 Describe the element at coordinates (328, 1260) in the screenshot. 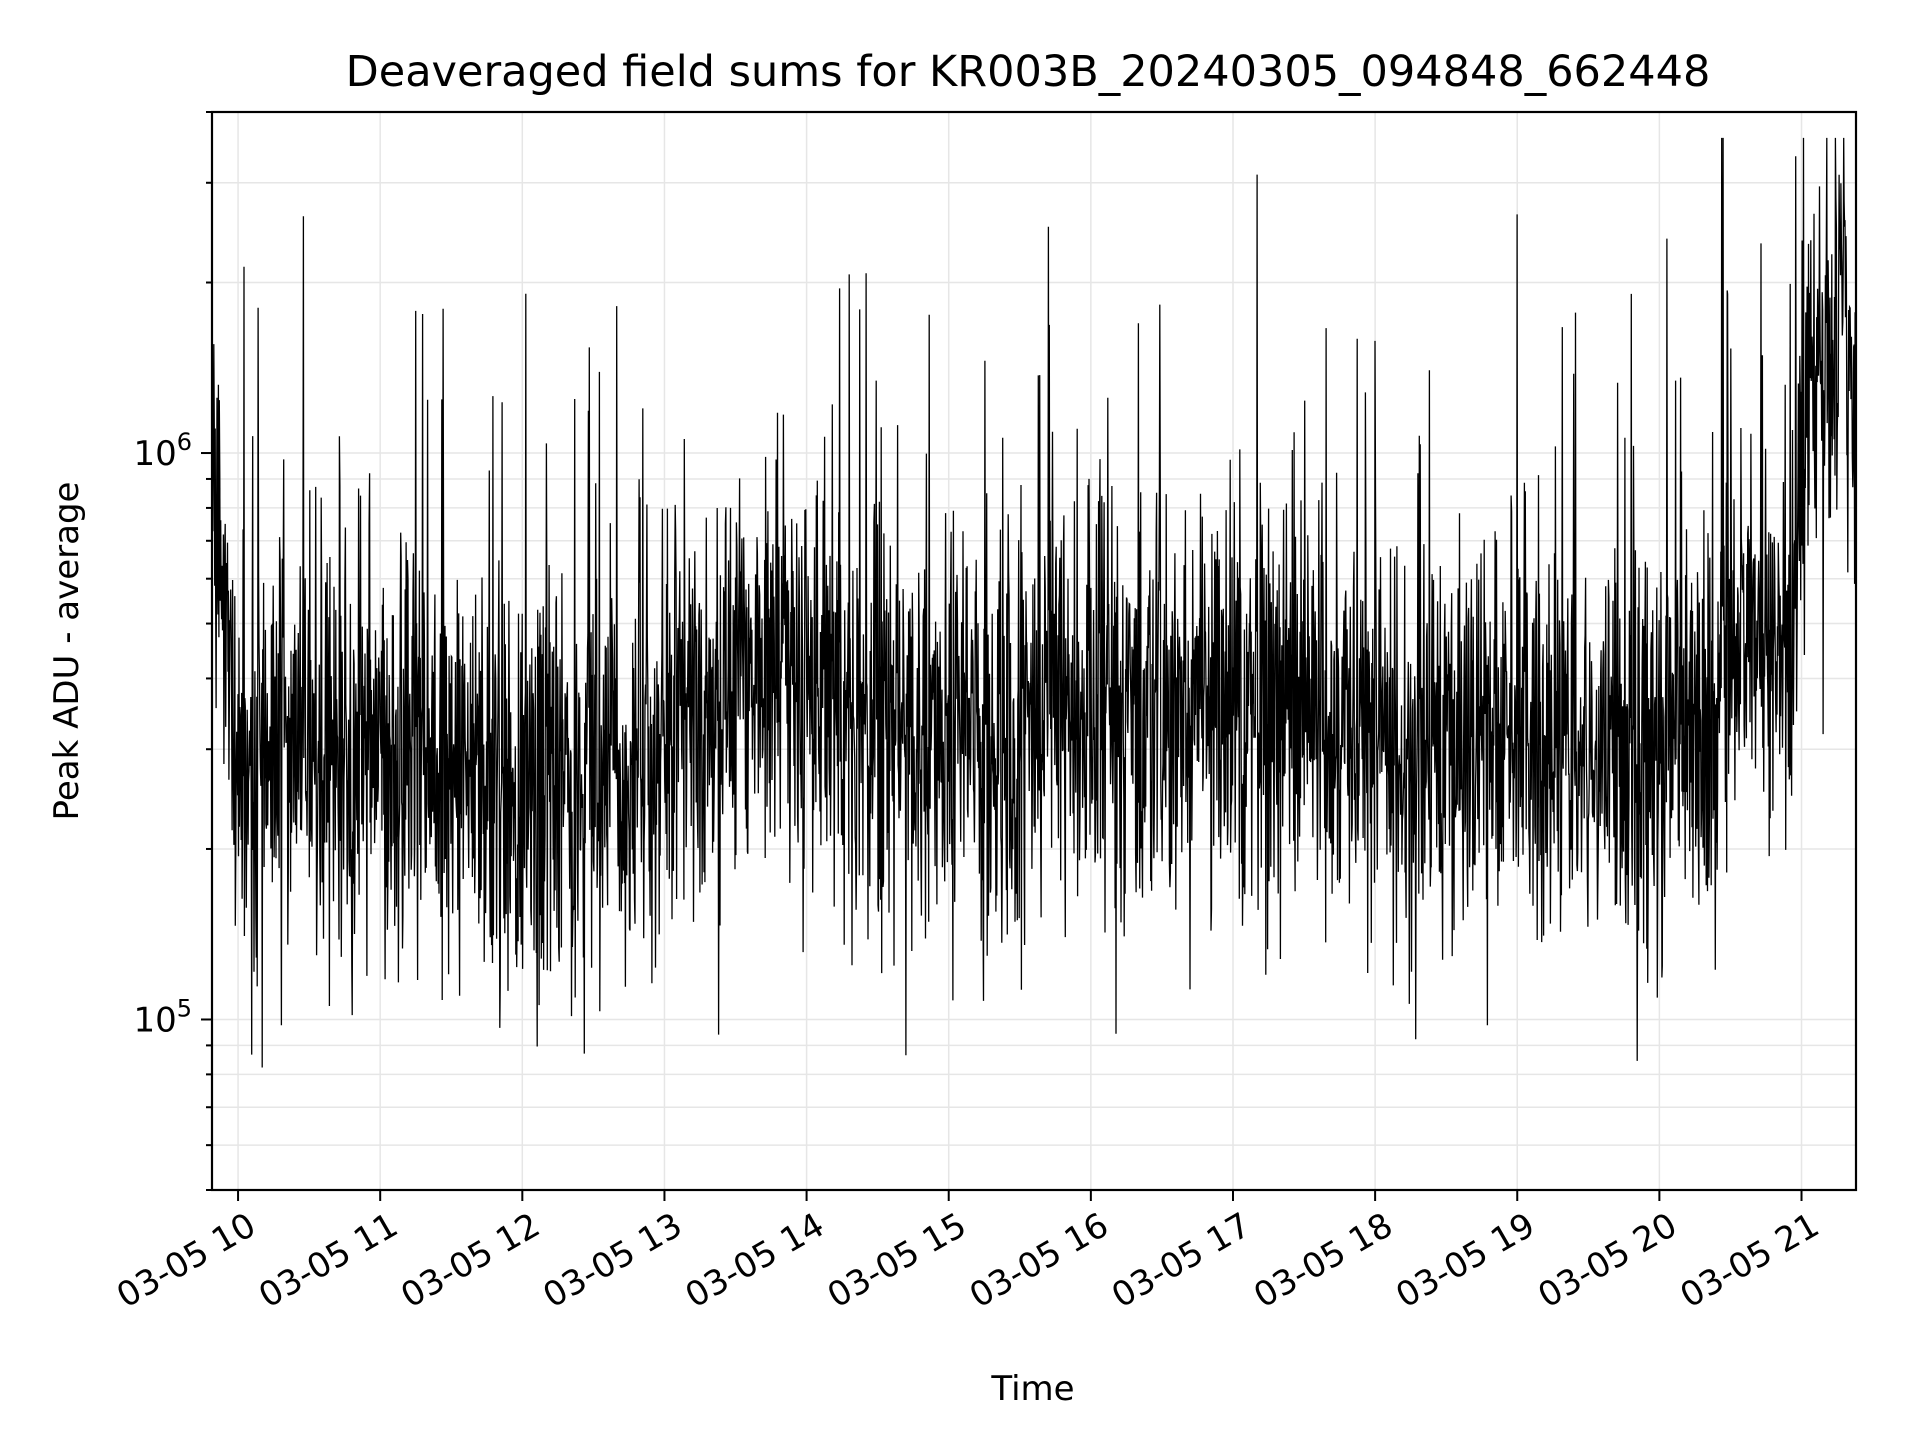

I see `x-tick-label: 03-05 11` at that location.